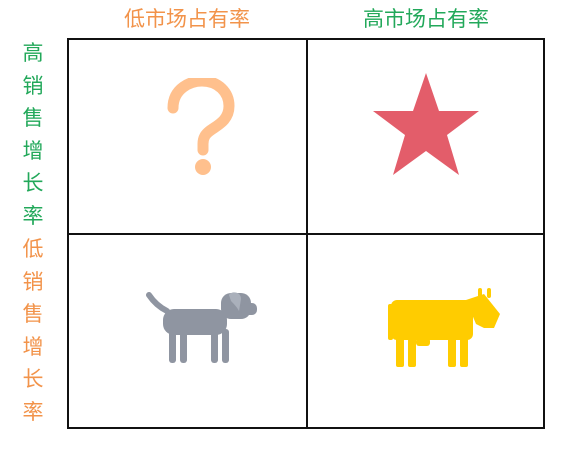  What do you see at coordinates (201, 126) in the screenshot?
I see `question-mark-icon` at bounding box center [201, 126].